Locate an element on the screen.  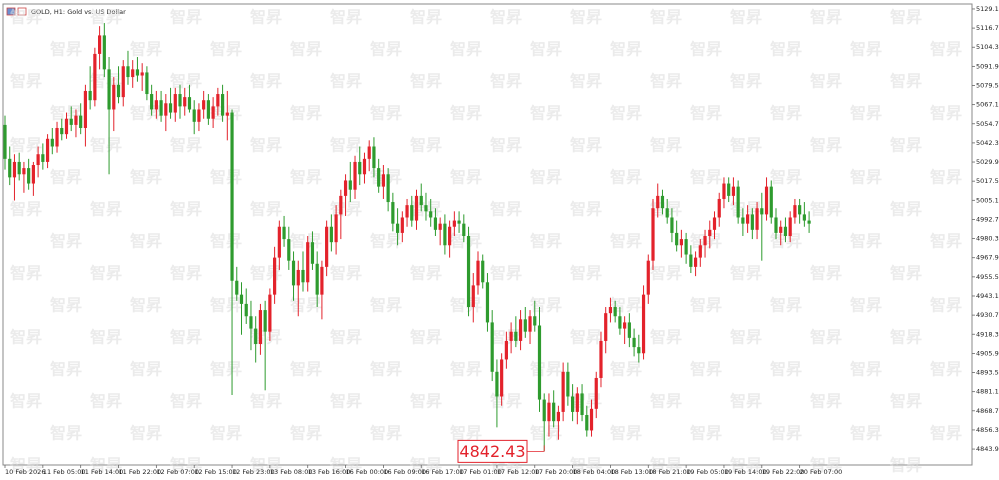
y-tick-label: 5005.13 is located at coordinates (987, 200).